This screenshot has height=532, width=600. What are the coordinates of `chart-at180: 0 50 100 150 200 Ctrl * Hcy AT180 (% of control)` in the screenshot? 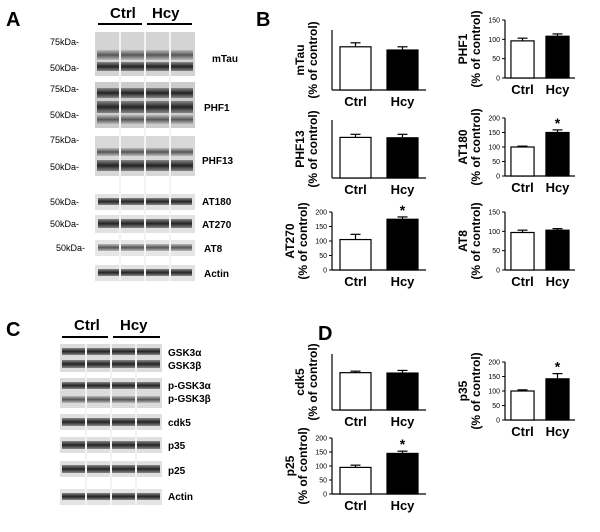 It's located at (515, 151).